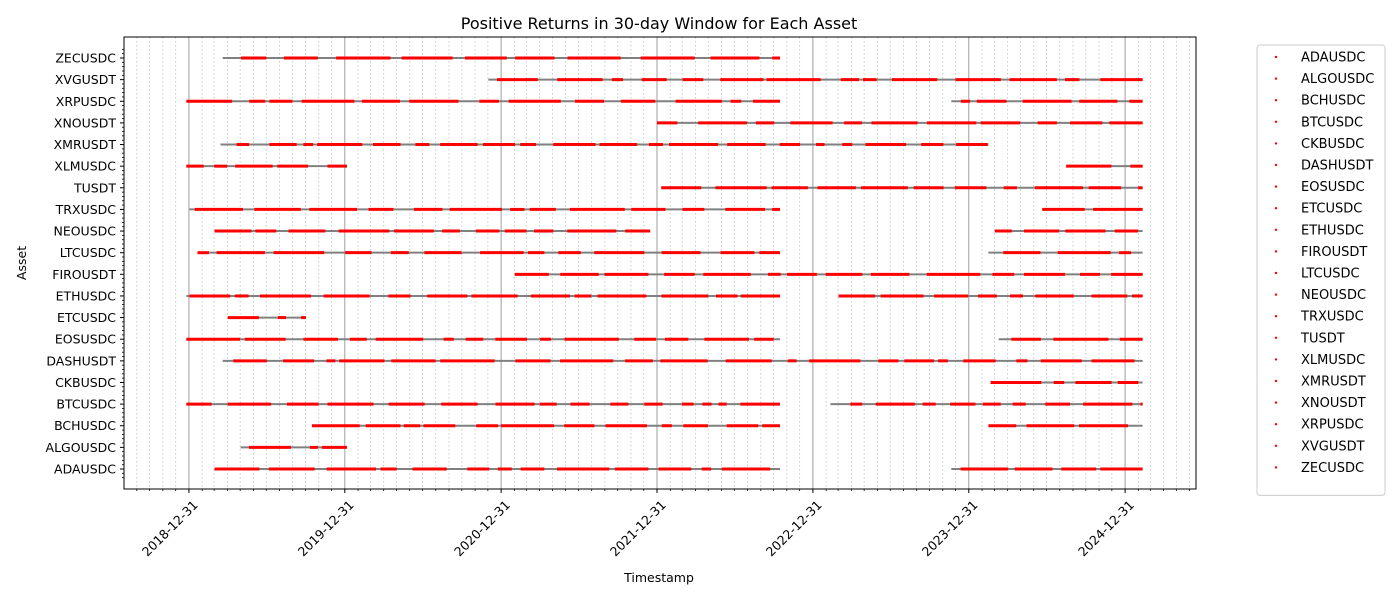  What do you see at coordinates (1333, 295) in the screenshot?
I see `legend-label: NEOUSDC` at bounding box center [1333, 295].